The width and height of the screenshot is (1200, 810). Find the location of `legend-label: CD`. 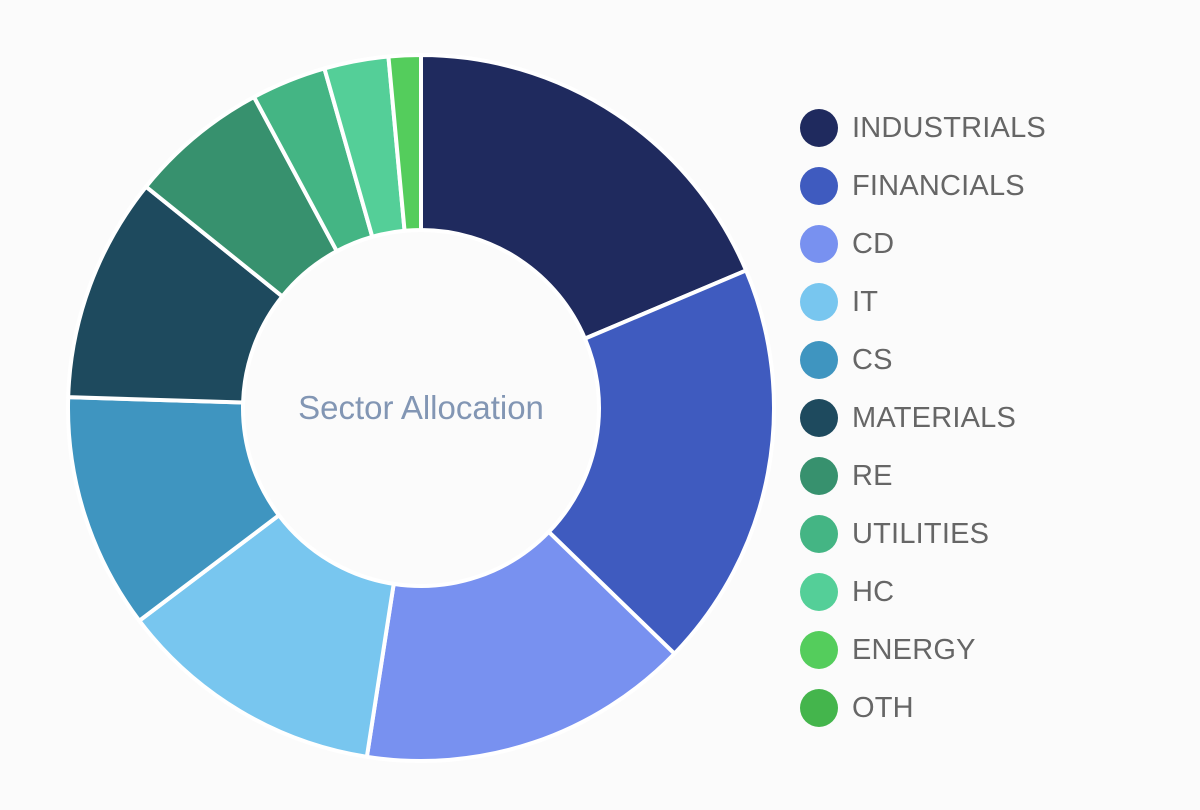

legend-label: CD is located at coordinates (873, 243).